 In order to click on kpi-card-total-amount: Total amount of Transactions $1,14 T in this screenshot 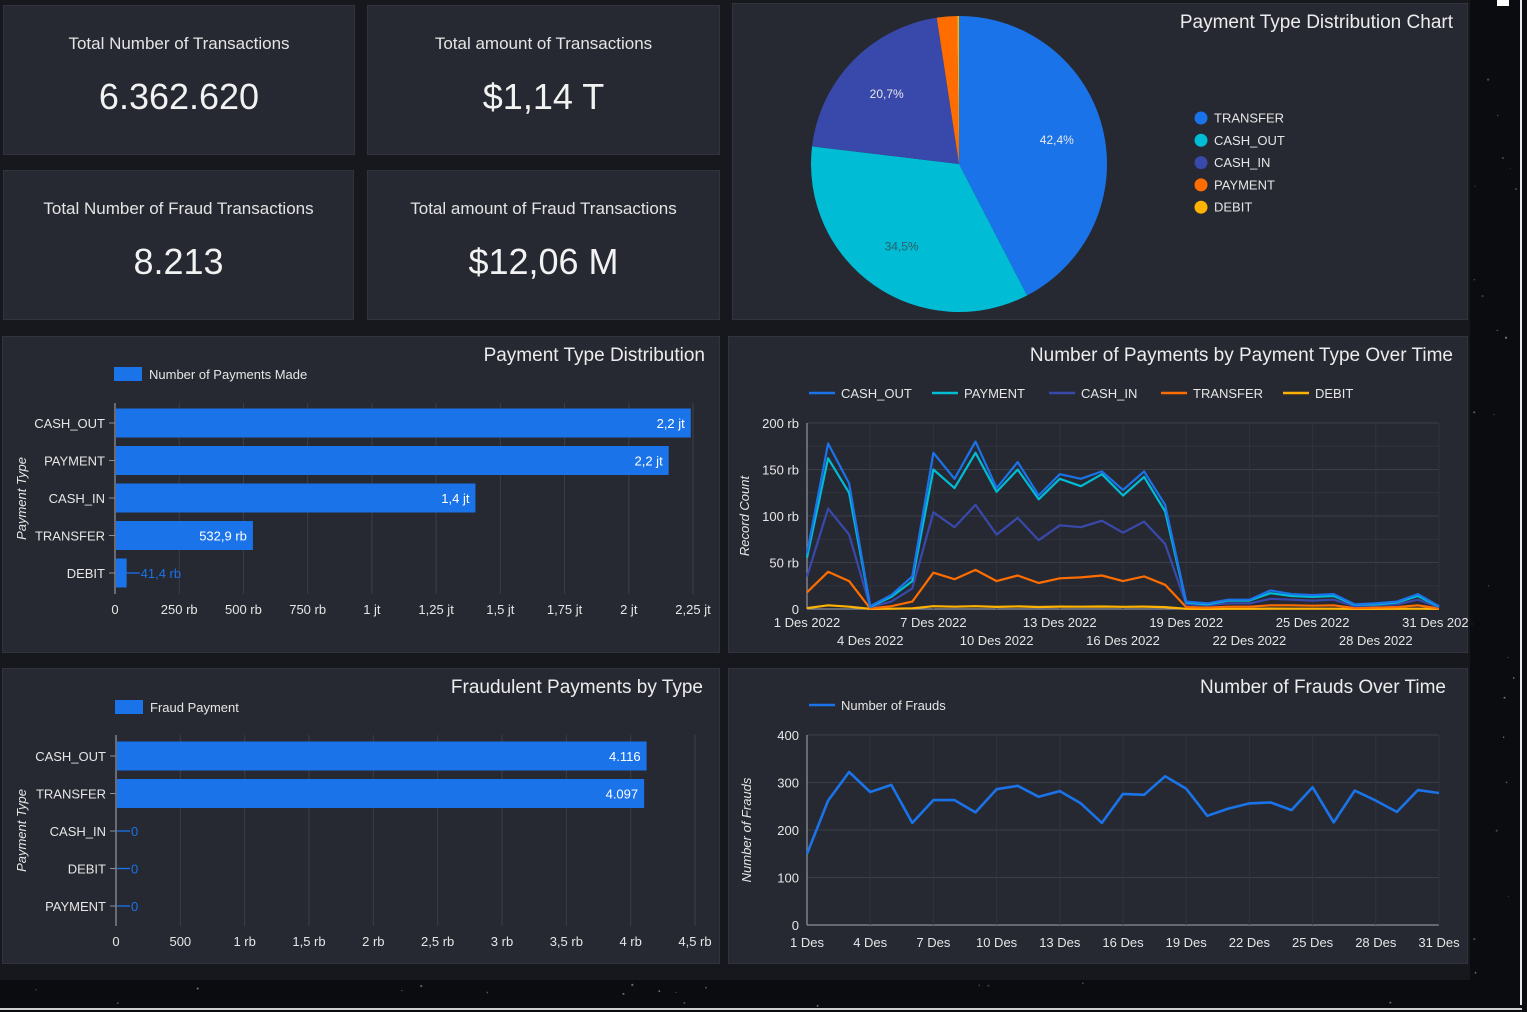, I will do `click(543, 80)`.